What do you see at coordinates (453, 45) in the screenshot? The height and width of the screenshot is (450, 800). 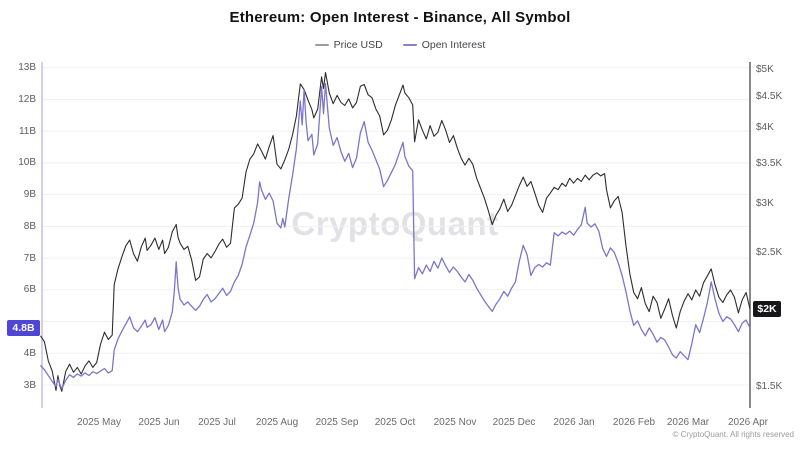 I see `legend-label-open-interest: Open Interest` at bounding box center [453, 45].